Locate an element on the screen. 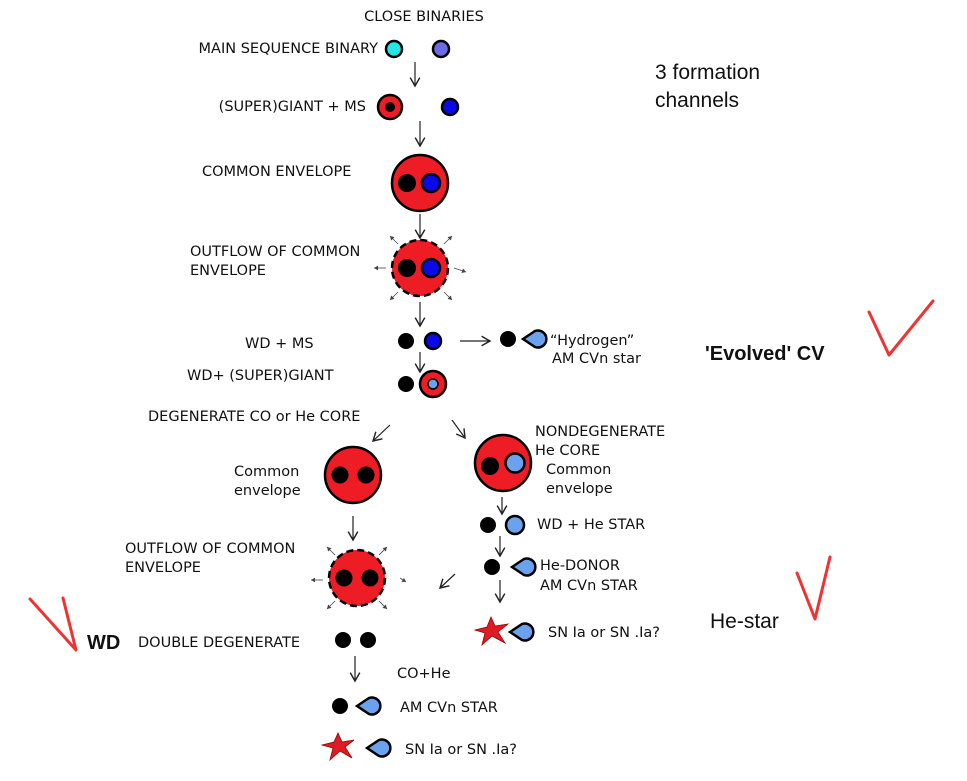 The image size is (967, 781). label-nondegenerate-3: Common is located at coordinates (578, 470).